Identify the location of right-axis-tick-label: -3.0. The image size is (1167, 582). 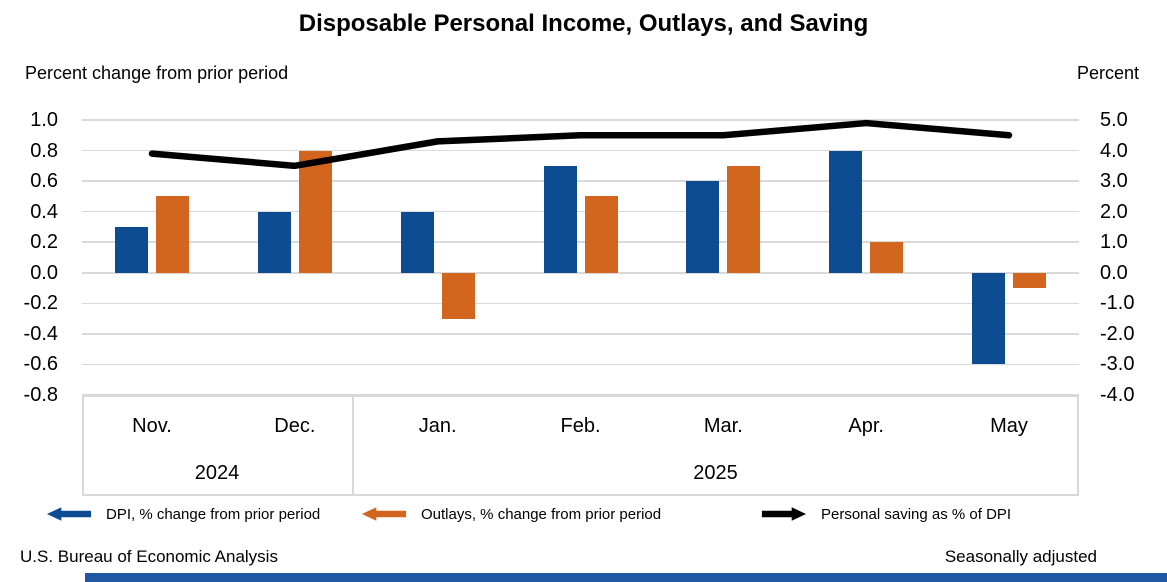
(1117, 364).